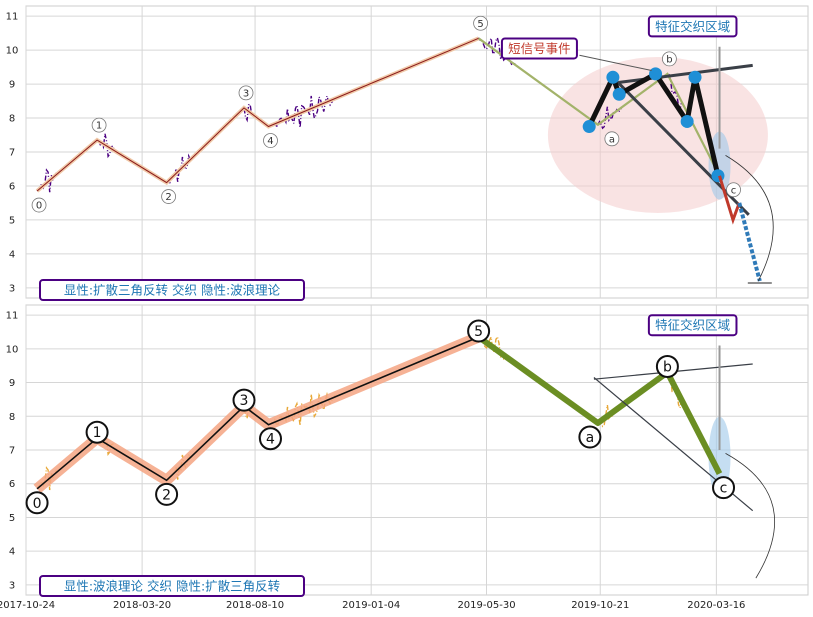  Describe the element at coordinates (749, 242) in the screenshot. I see `projection-blue` at that location.